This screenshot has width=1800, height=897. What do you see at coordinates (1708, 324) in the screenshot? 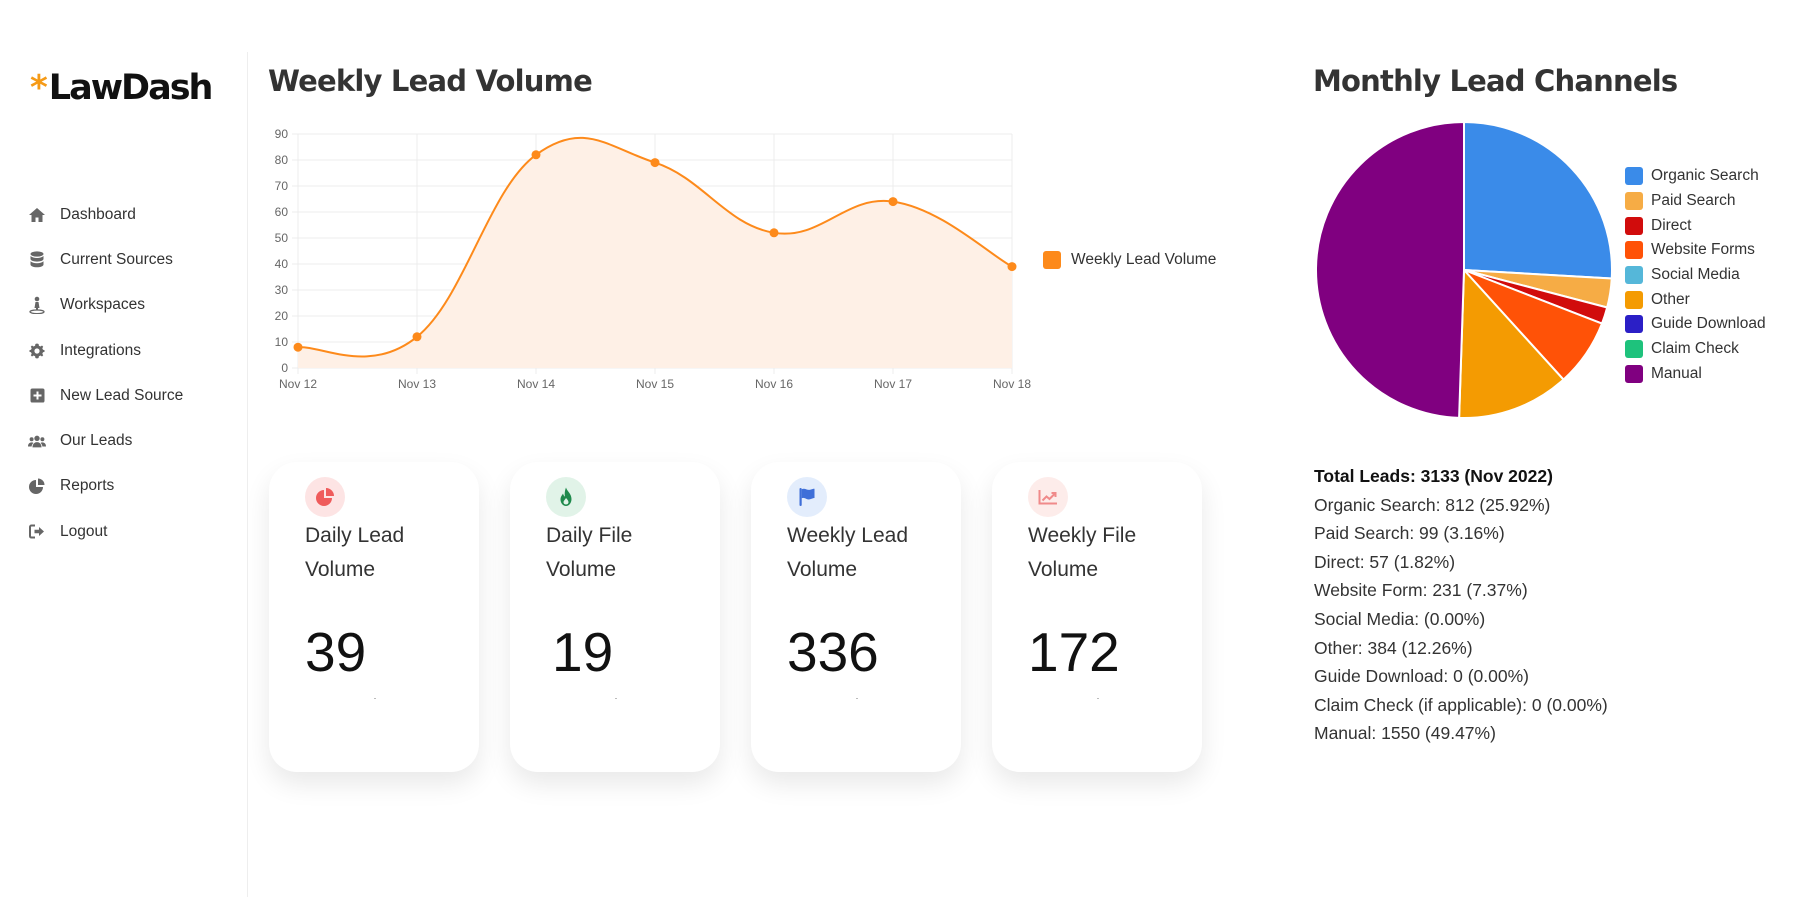
I see `legend-label: Guide Download` at bounding box center [1708, 324].